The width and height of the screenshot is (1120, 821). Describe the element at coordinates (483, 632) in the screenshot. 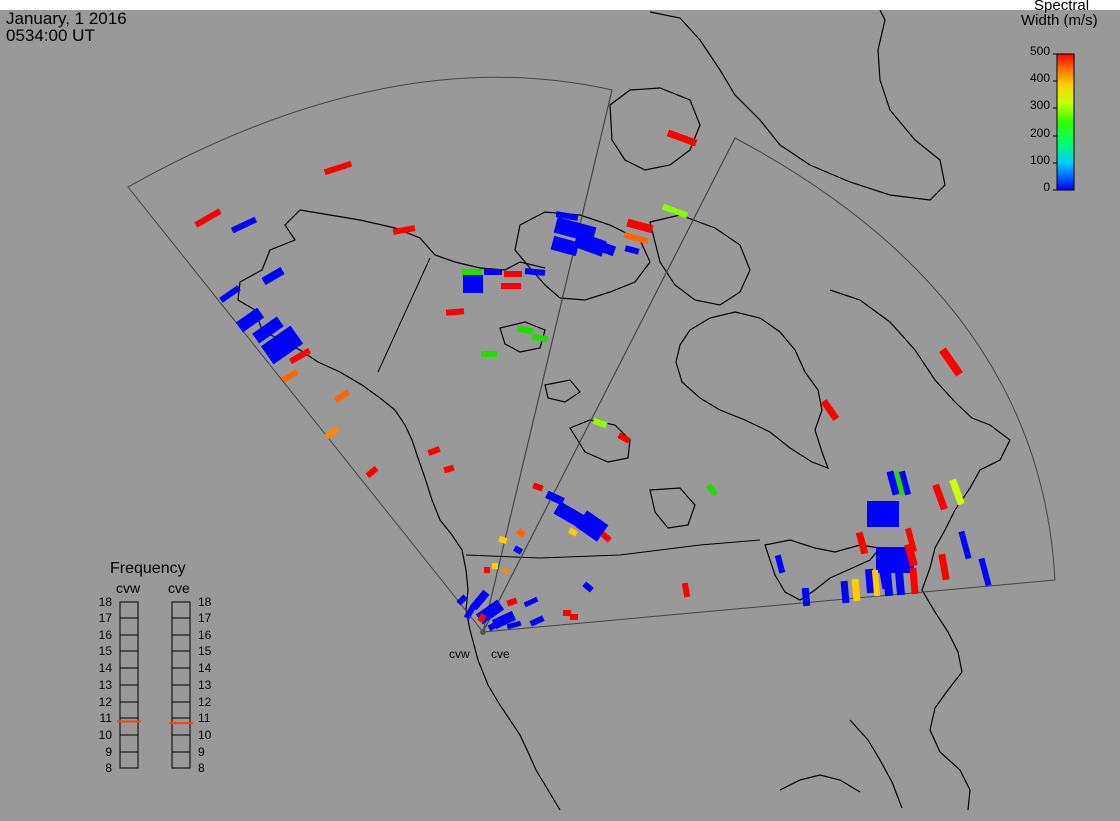

I see `radar-site-marker` at that location.